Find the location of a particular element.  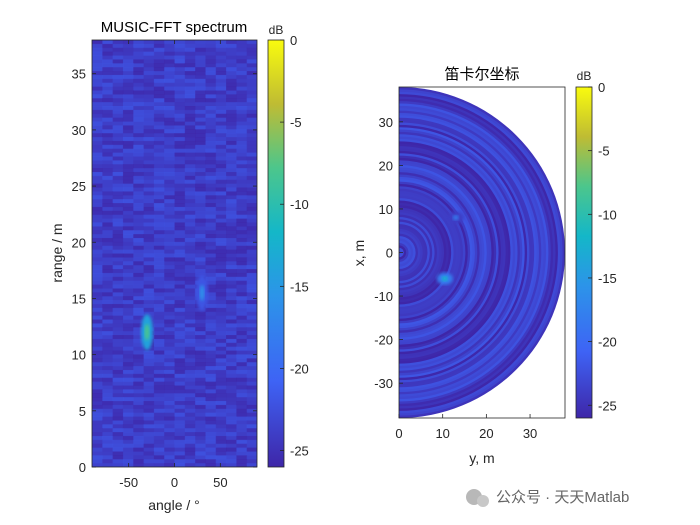

chart-1-colorbar-tick-label: -25 is located at coordinates (299, 451).